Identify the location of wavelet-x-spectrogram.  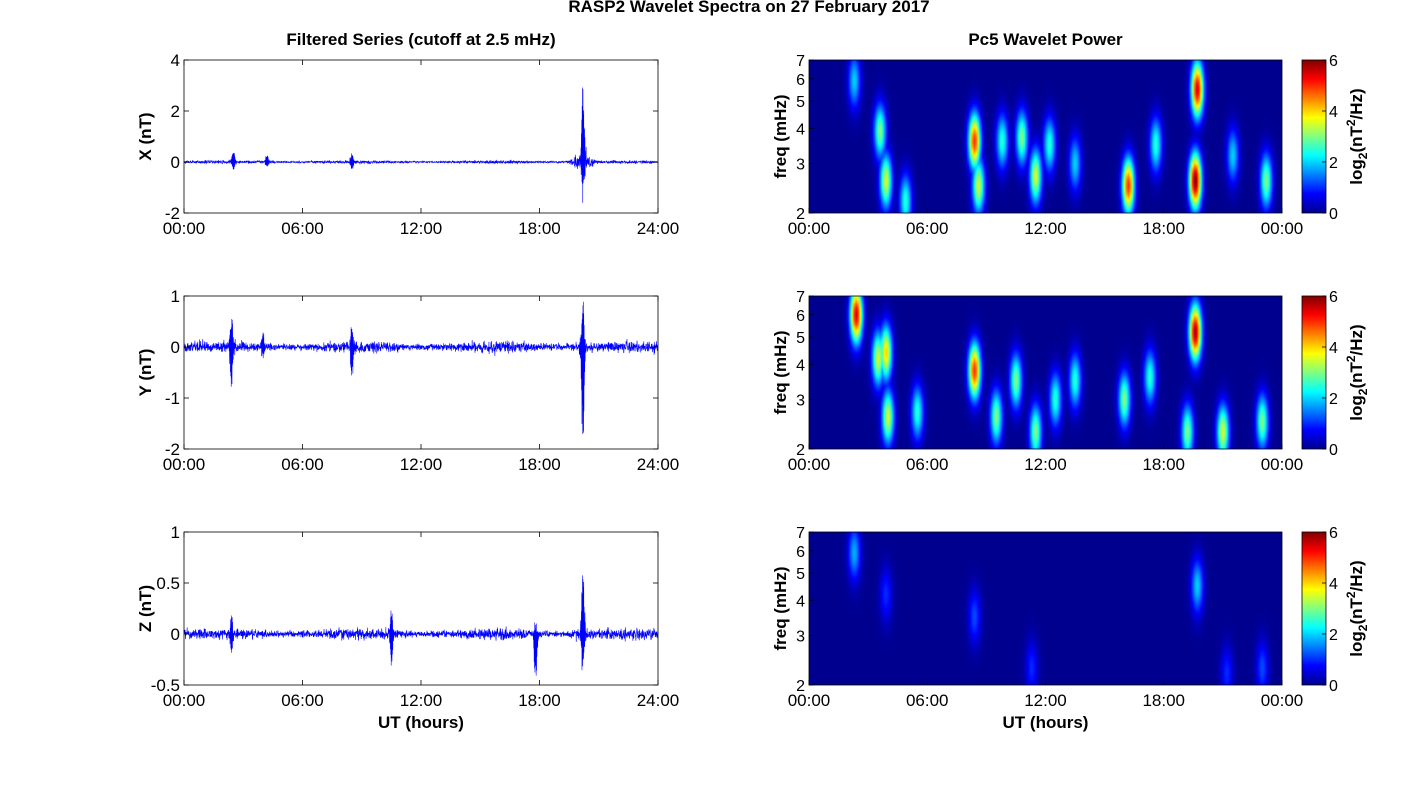
(1045, 136).